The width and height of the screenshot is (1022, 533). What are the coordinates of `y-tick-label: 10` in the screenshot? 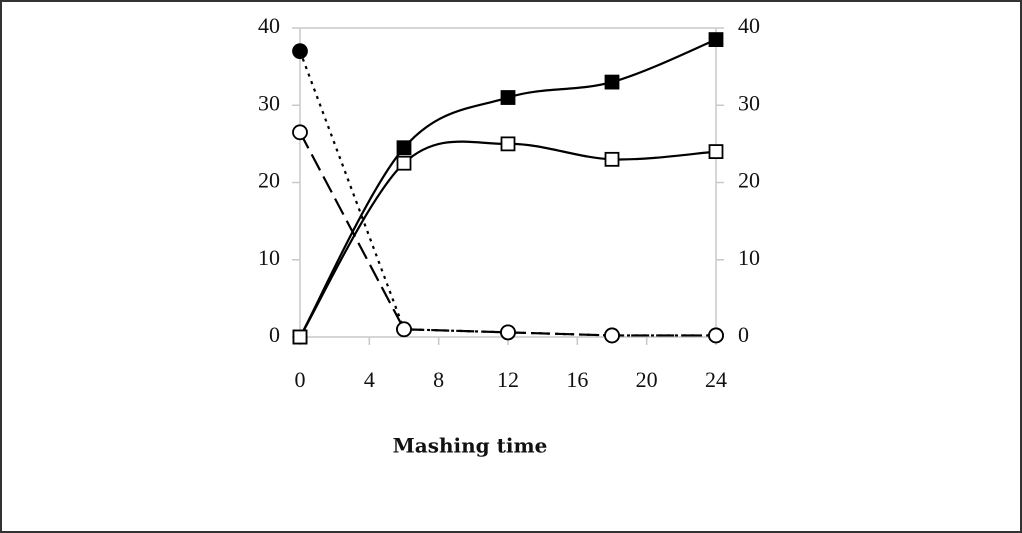 It's located at (269, 257).